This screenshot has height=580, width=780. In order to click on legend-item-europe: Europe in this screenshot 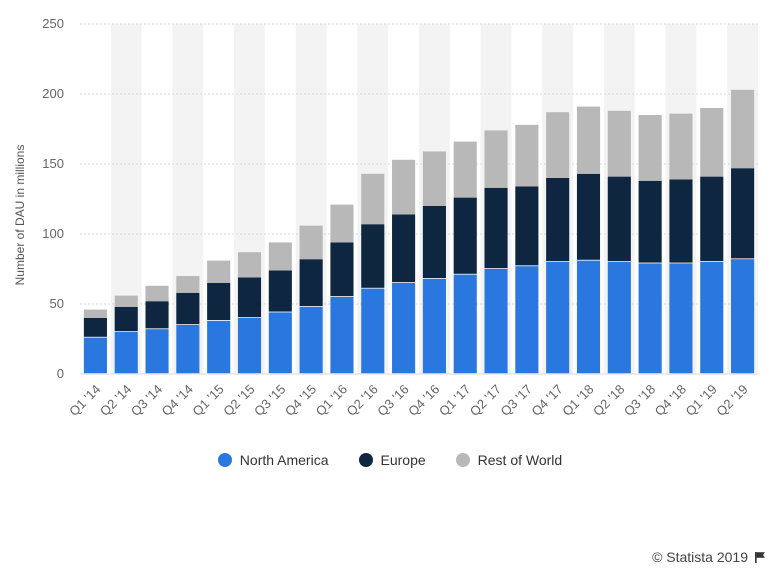, I will do `click(392, 460)`.